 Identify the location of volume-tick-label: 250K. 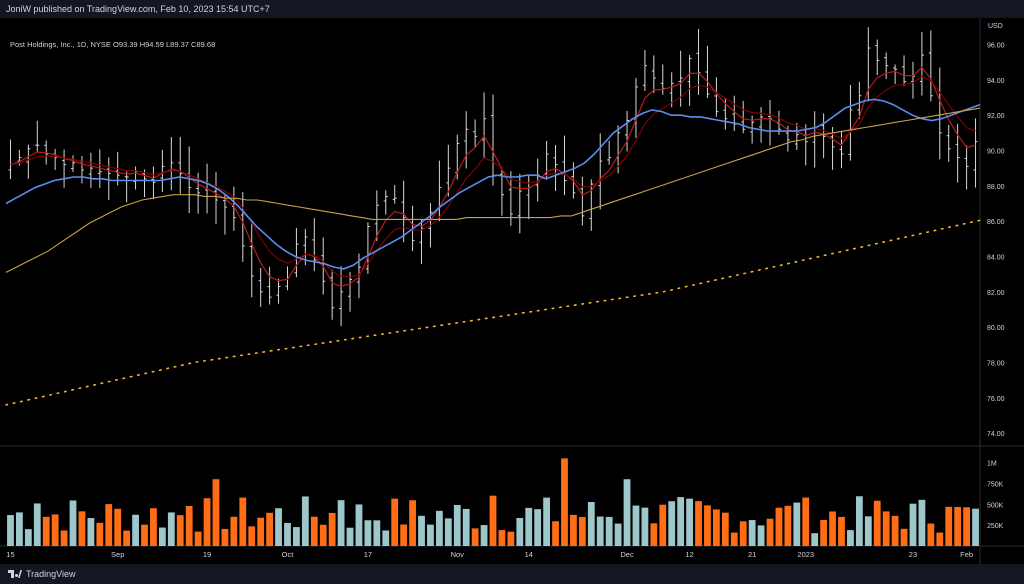
(995, 526).